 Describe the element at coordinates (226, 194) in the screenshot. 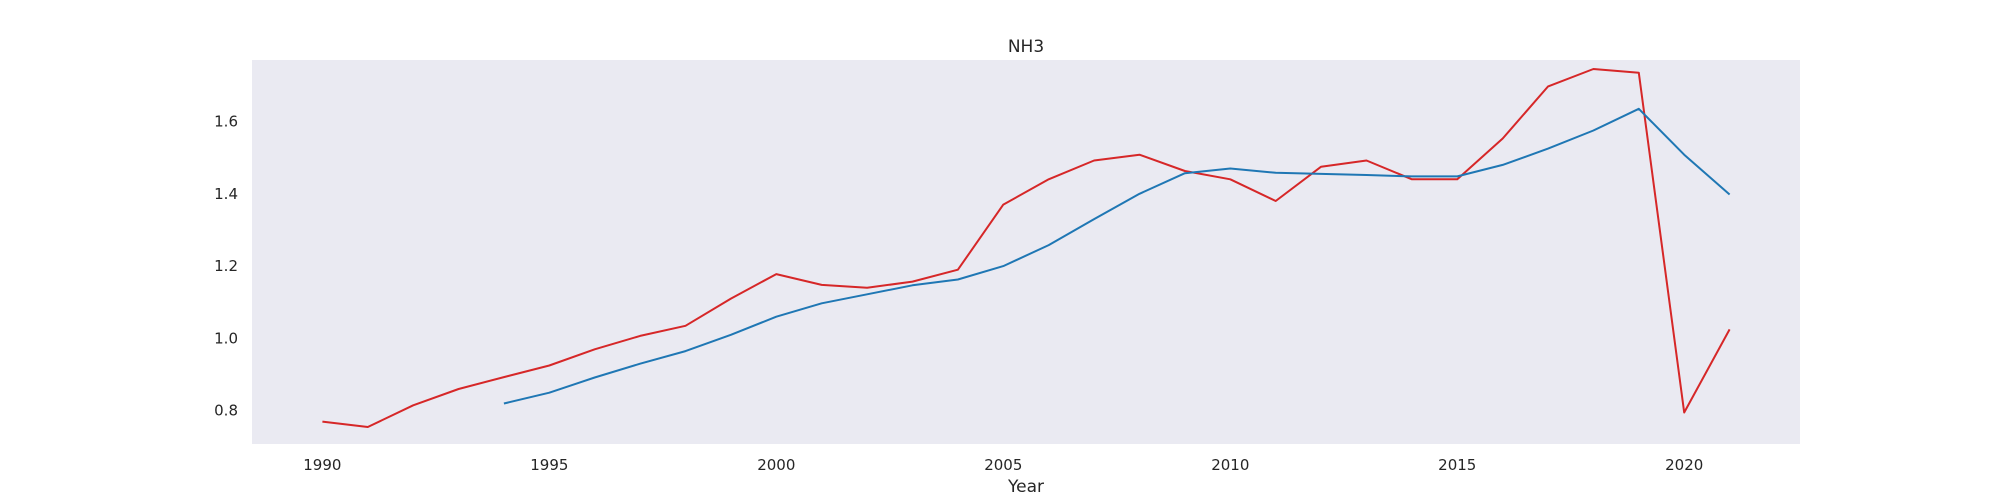

I see `y-tick-label: 1.4` at that location.